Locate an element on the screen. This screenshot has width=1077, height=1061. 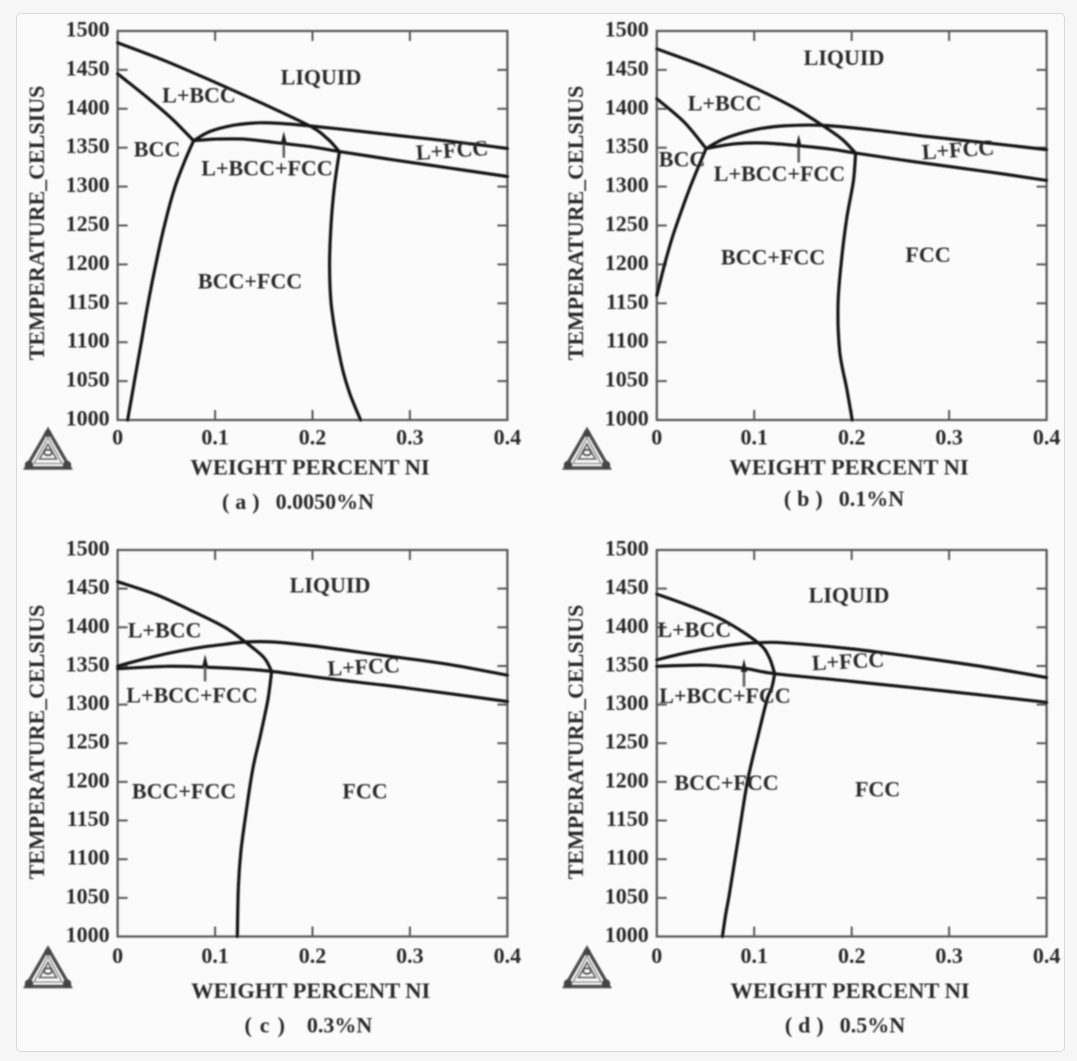
svg-text:(a)0.0050%N: (a) 0.0050%N is located at coordinates (298, 501).